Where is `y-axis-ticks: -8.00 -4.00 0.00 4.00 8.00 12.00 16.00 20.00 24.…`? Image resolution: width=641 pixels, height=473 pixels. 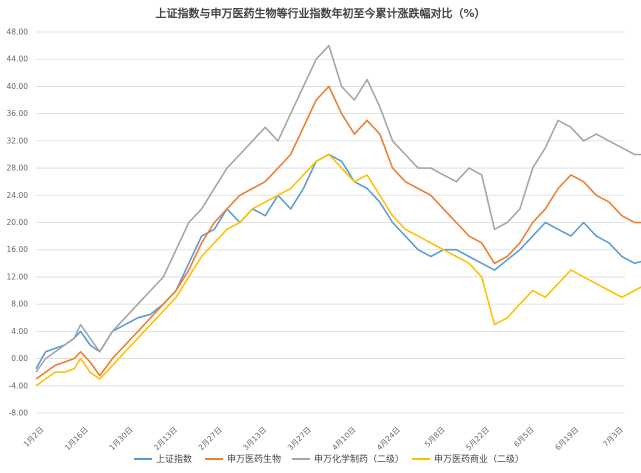 y-axis-ticks: -8.00 -4.00 0.00 4.00 8.00 12.00 16.00 20.00 24.… is located at coordinates (18, 223).